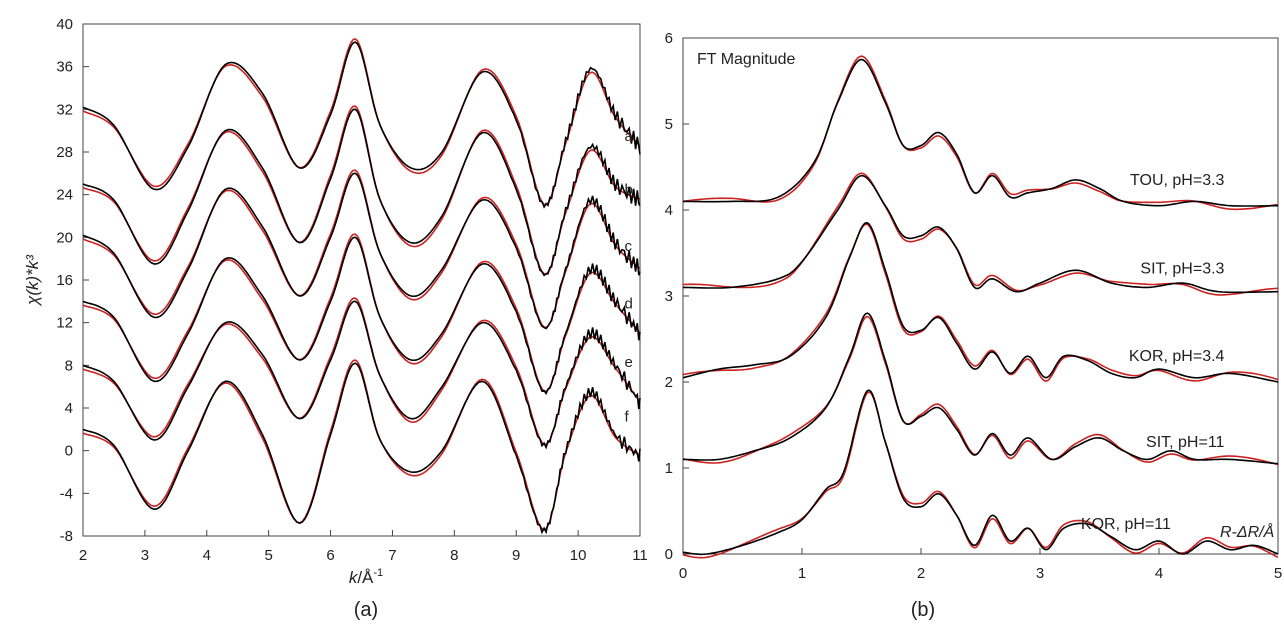  What do you see at coordinates (627, 417) in the screenshot?
I see `curve-label: f` at bounding box center [627, 417].